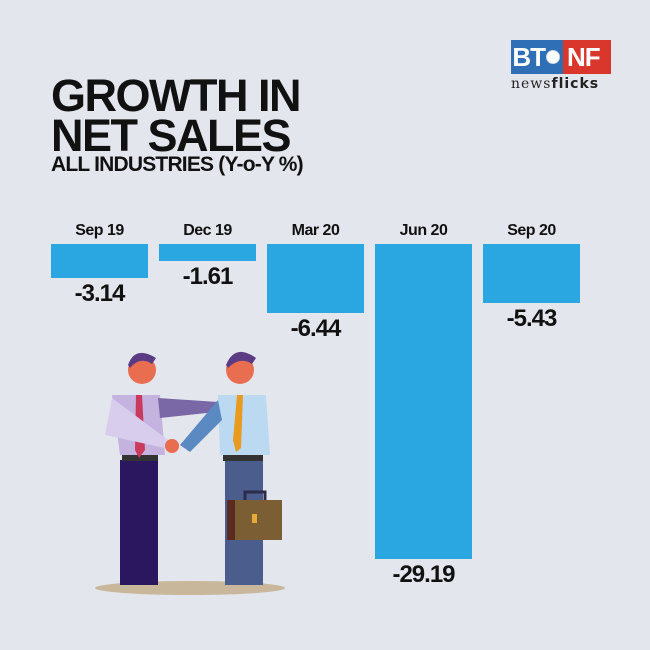 The image size is (650, 650). What do you see at coordinates (316, 328) in the screenshot?
I see `value-label: -6.44` at bounding box center [316, 328].